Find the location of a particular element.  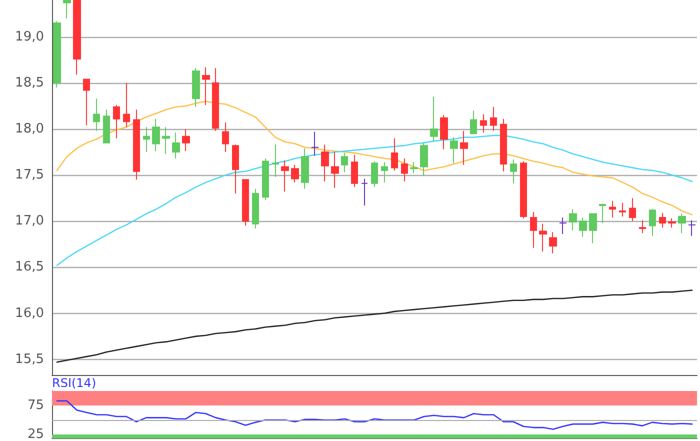

y-tick-label: 75 is located at coordinates (35, 405).